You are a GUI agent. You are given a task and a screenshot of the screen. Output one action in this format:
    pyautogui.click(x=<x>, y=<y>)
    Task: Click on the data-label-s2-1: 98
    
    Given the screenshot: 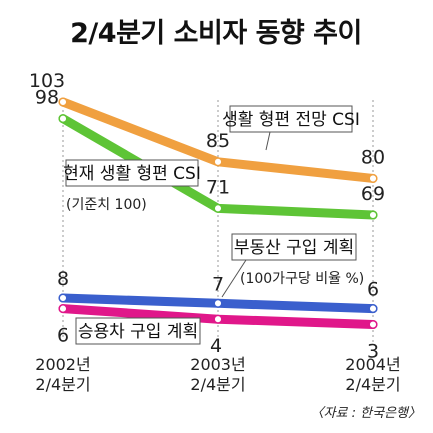 What is the action you would take?
    pyautogui.click(x=47, y=98)
    